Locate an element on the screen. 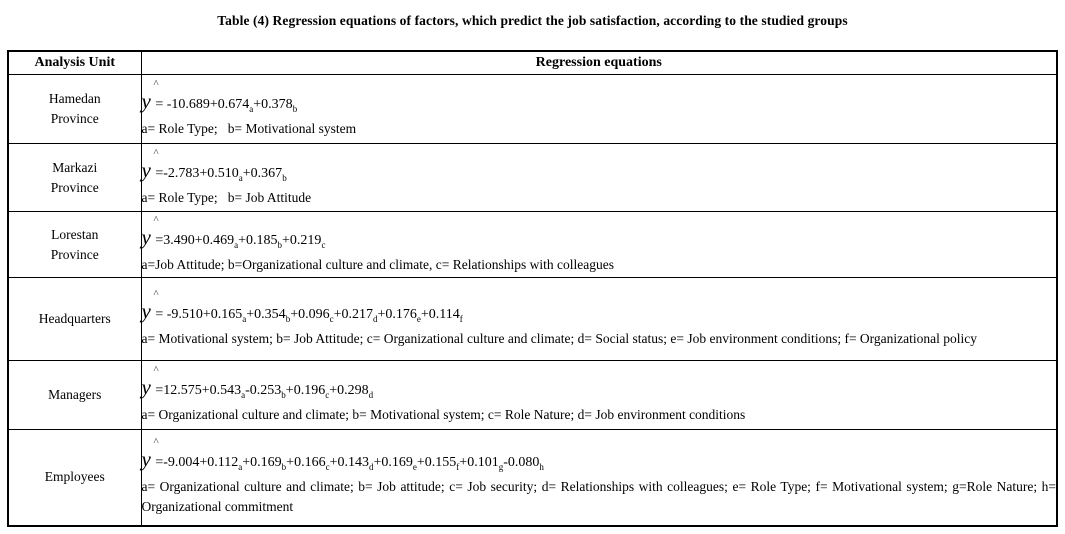  header-row: Analysis Unit Regression equations is located at coordinates (532, 62).